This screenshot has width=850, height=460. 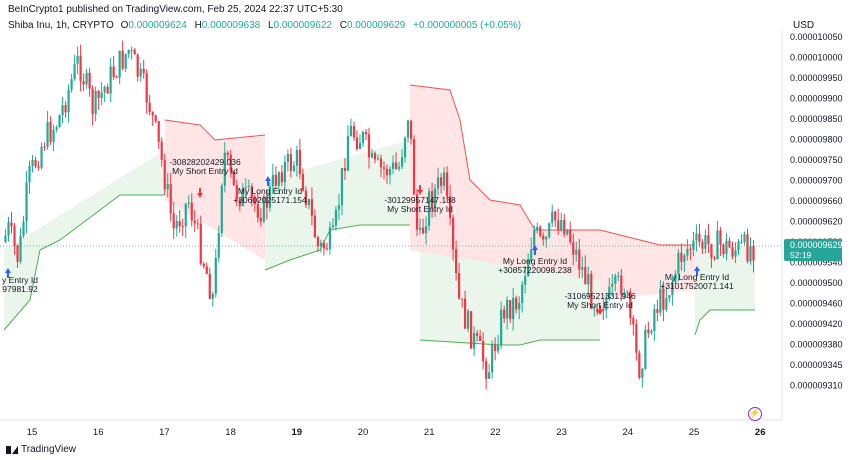 What do you see at coordinates (816, 58) in the screenshot?
I see `price-tick-label: 0.000010000` at bounding box center [816, 58].